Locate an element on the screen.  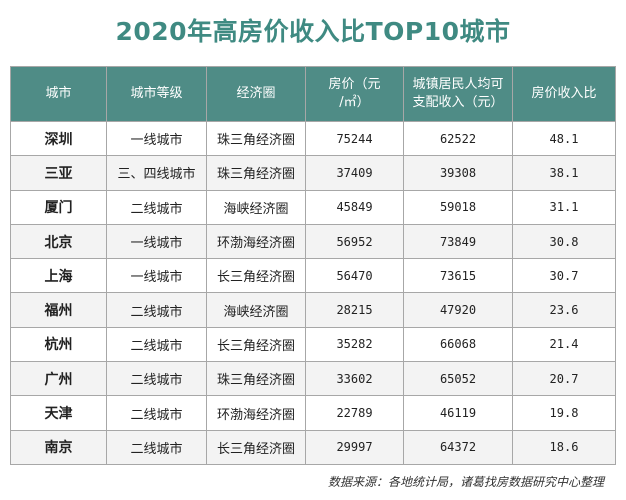
column-header: 城市 is located at coordinates (58, 94).